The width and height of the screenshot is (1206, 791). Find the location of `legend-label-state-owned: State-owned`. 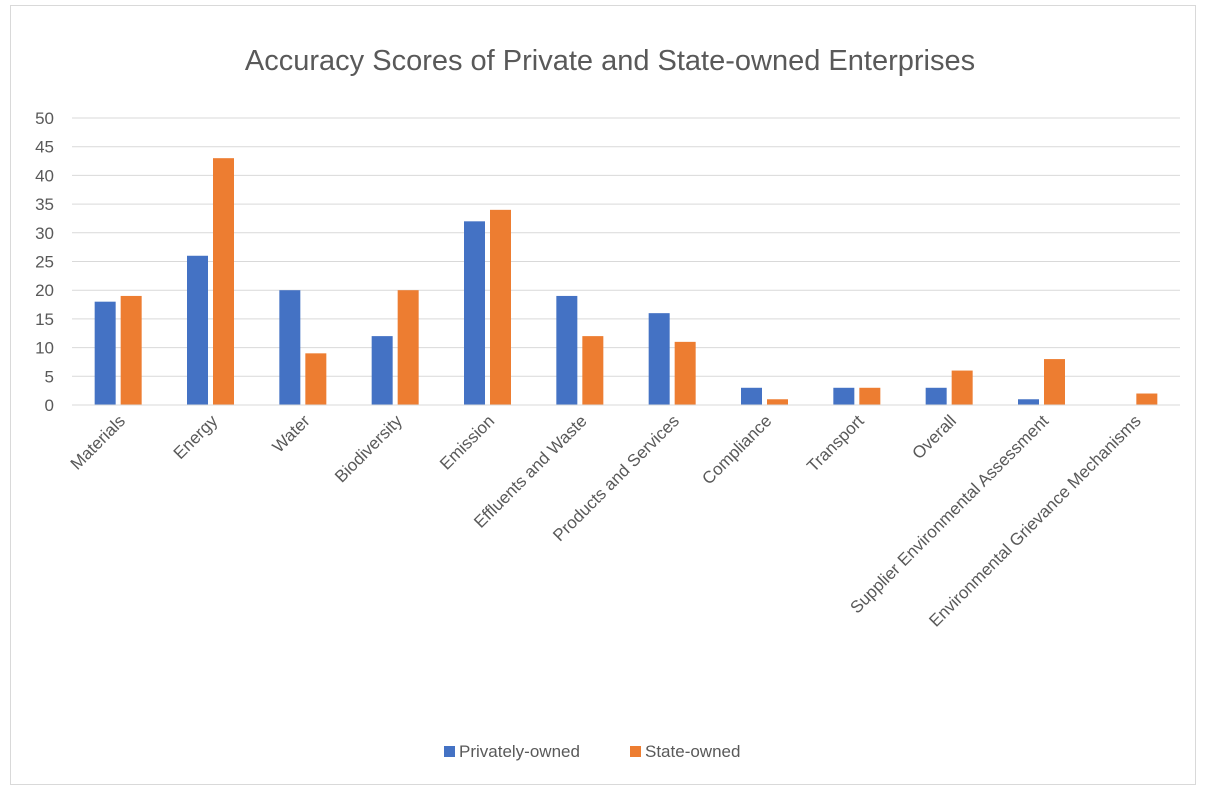

legend-label-state-owned: State-owned is located at coordinates (692, 751).